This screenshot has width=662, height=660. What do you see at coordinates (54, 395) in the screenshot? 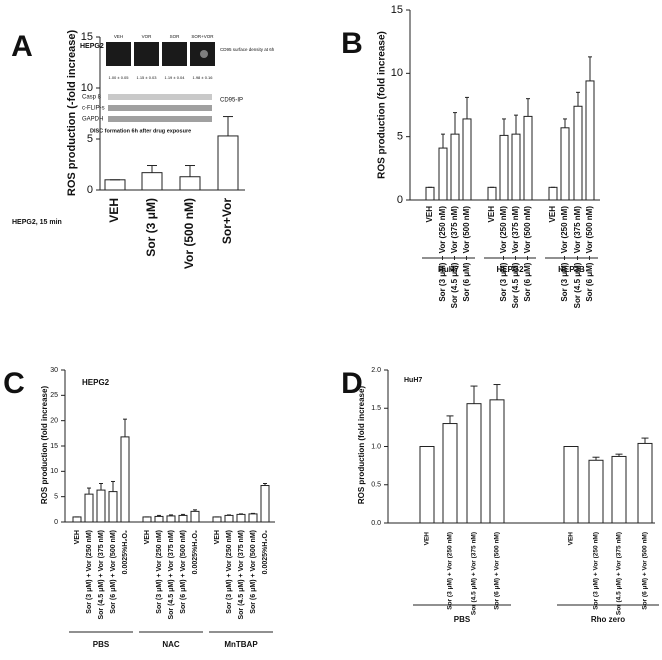
I see `y-tick-label: 25` at bounding box center [54, 395].